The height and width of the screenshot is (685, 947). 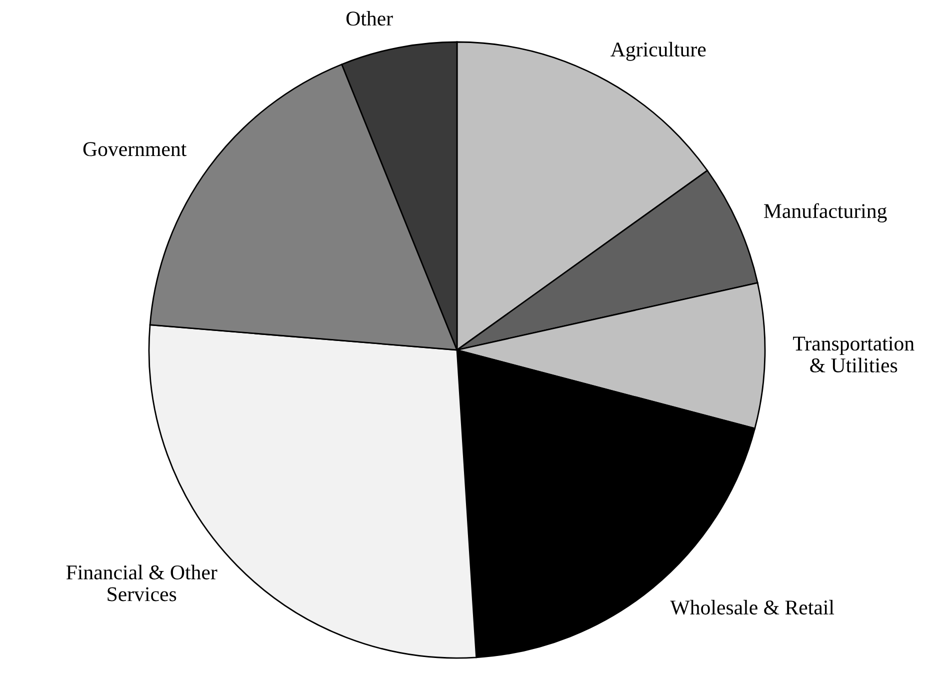 What do you see at coordinates (135, 149) in the screenshot?
I see `slice-label: Government` at bounding box center [135, 149].